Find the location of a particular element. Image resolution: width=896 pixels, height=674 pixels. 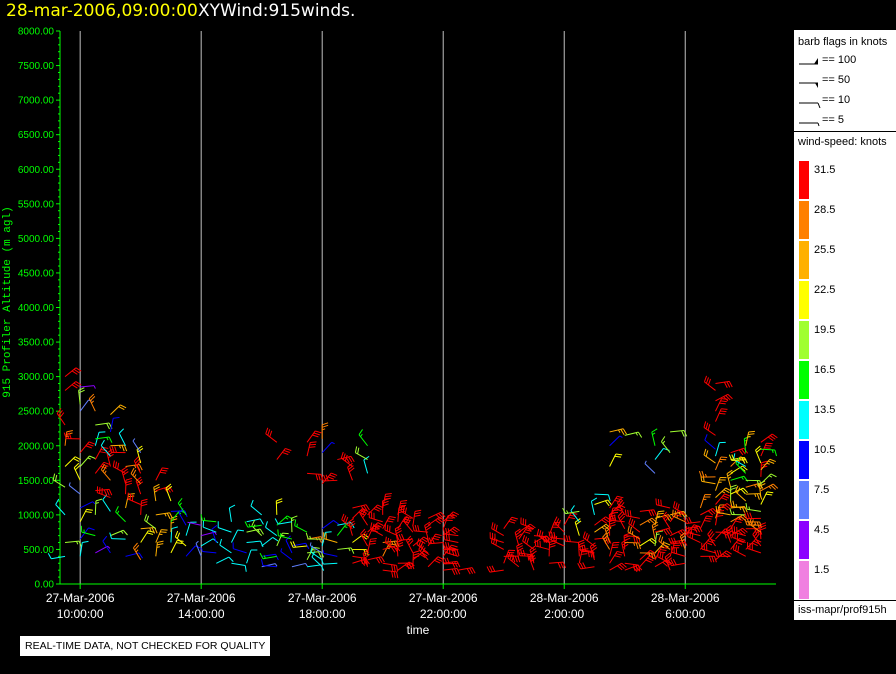

y-tick-label: 0.00 is located at coordinates (45, 585).